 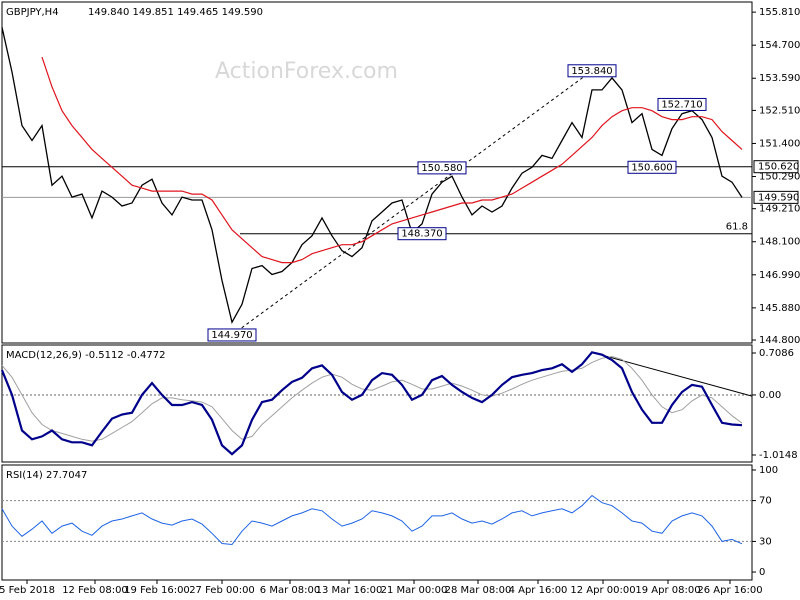 I want to click on y-tick-label: 151.400, so click(x=779, y=143).